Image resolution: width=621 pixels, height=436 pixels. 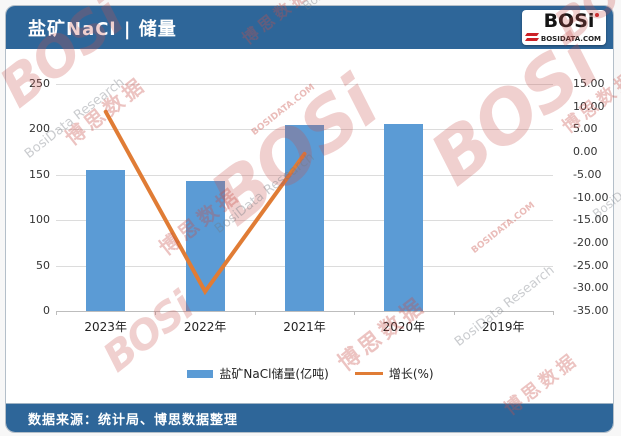 What do you see at coordinates (39, 129) in the screenshot?
I see `left-axis-tick: 200` at bounding box center [39, 129].